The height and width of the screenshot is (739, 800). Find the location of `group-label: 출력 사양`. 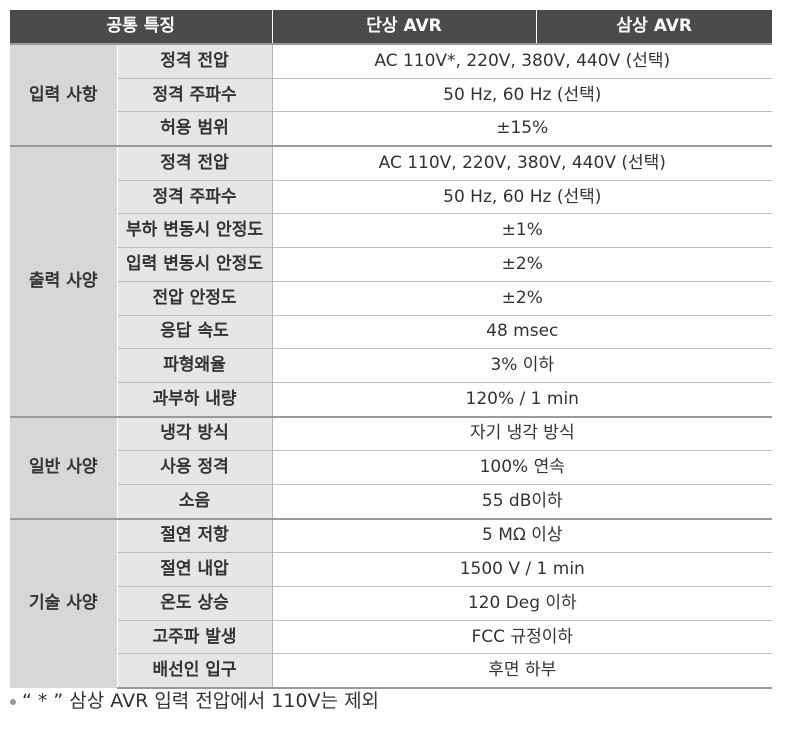

group-label: 출력 사양 is located at coordinates (64, 281).